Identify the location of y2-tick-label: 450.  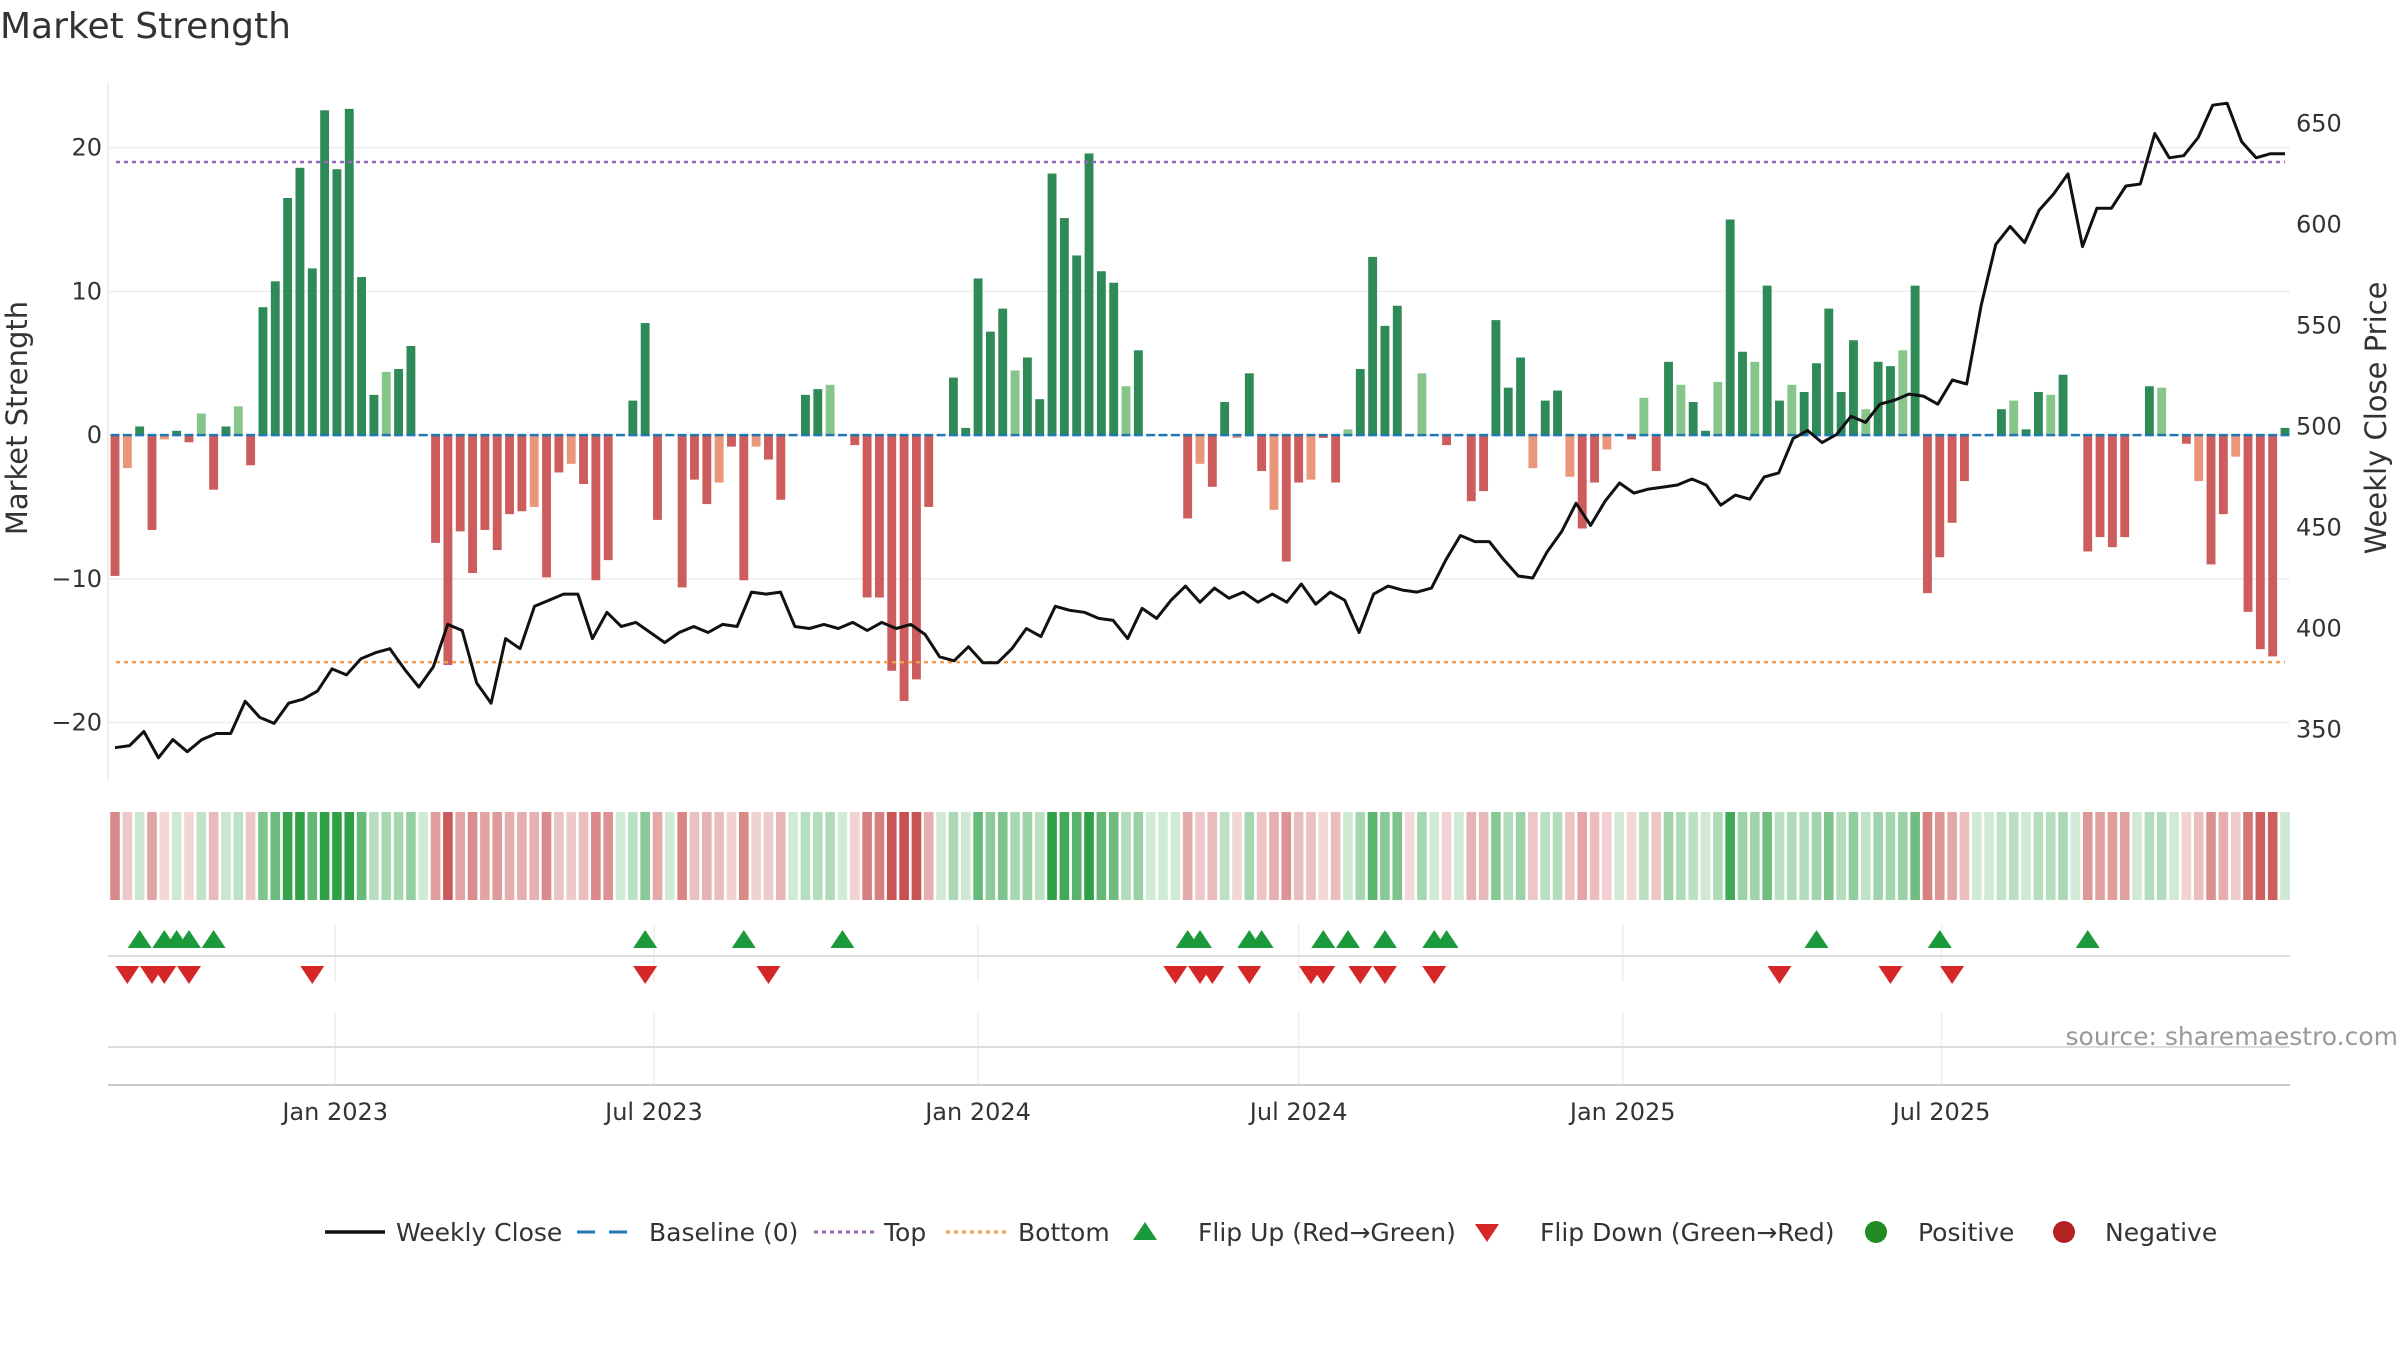
(2319, 527).